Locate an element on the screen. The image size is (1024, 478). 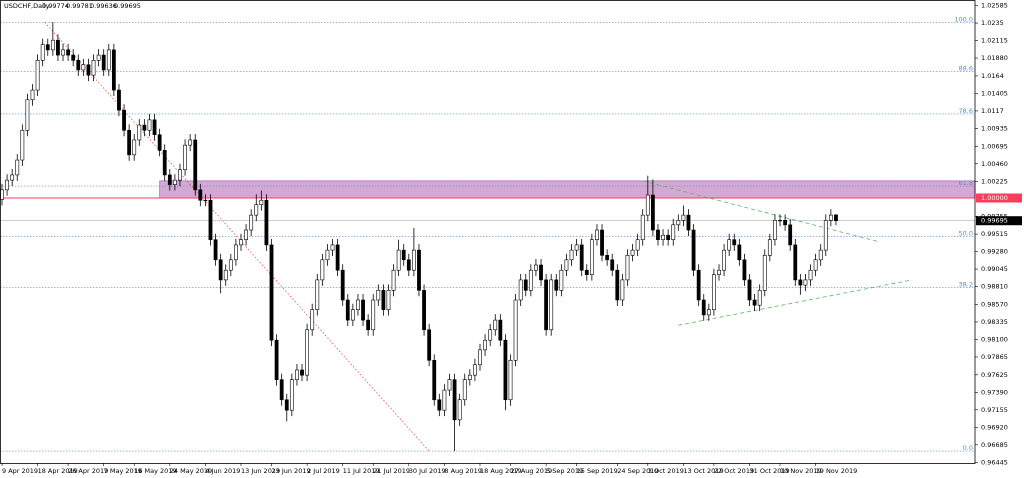
price-label: 0.99695 is located at coordinates (994, 221).